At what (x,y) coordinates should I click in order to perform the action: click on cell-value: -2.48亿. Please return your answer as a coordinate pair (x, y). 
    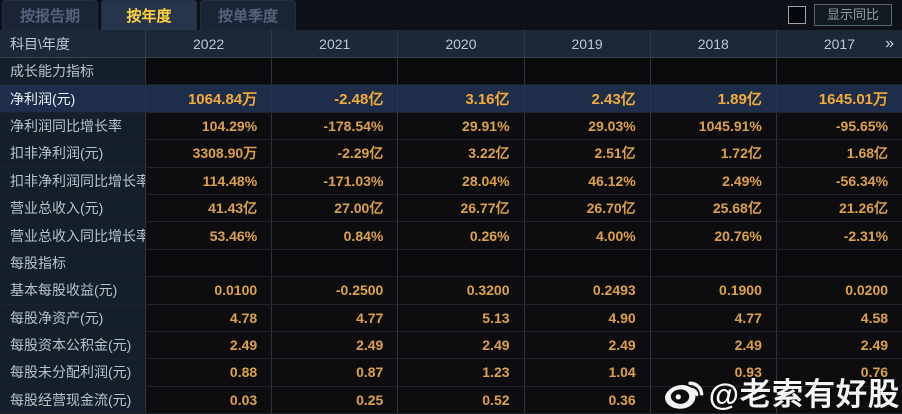
    Looking at the image, I should click on (334, 98).